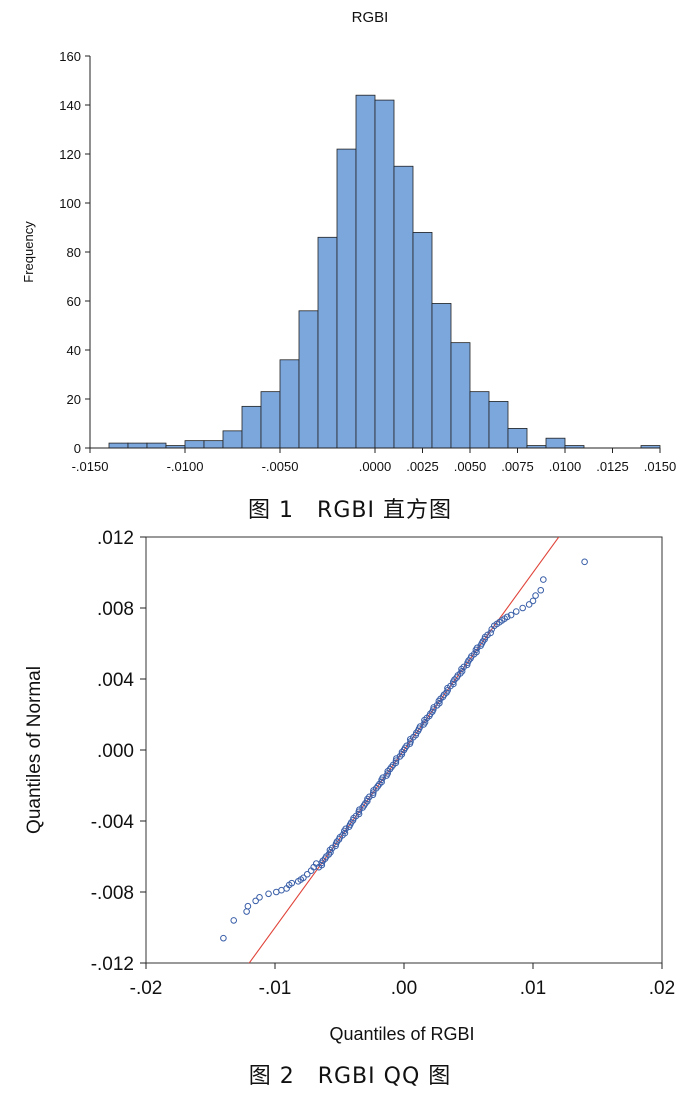 Image resolution: width=700 pixels, height=1094 pixels. Describe the element at coordinates (34, 750) in the screenshot. I see `y-axis-label: Quantiles of Normal` at that location.